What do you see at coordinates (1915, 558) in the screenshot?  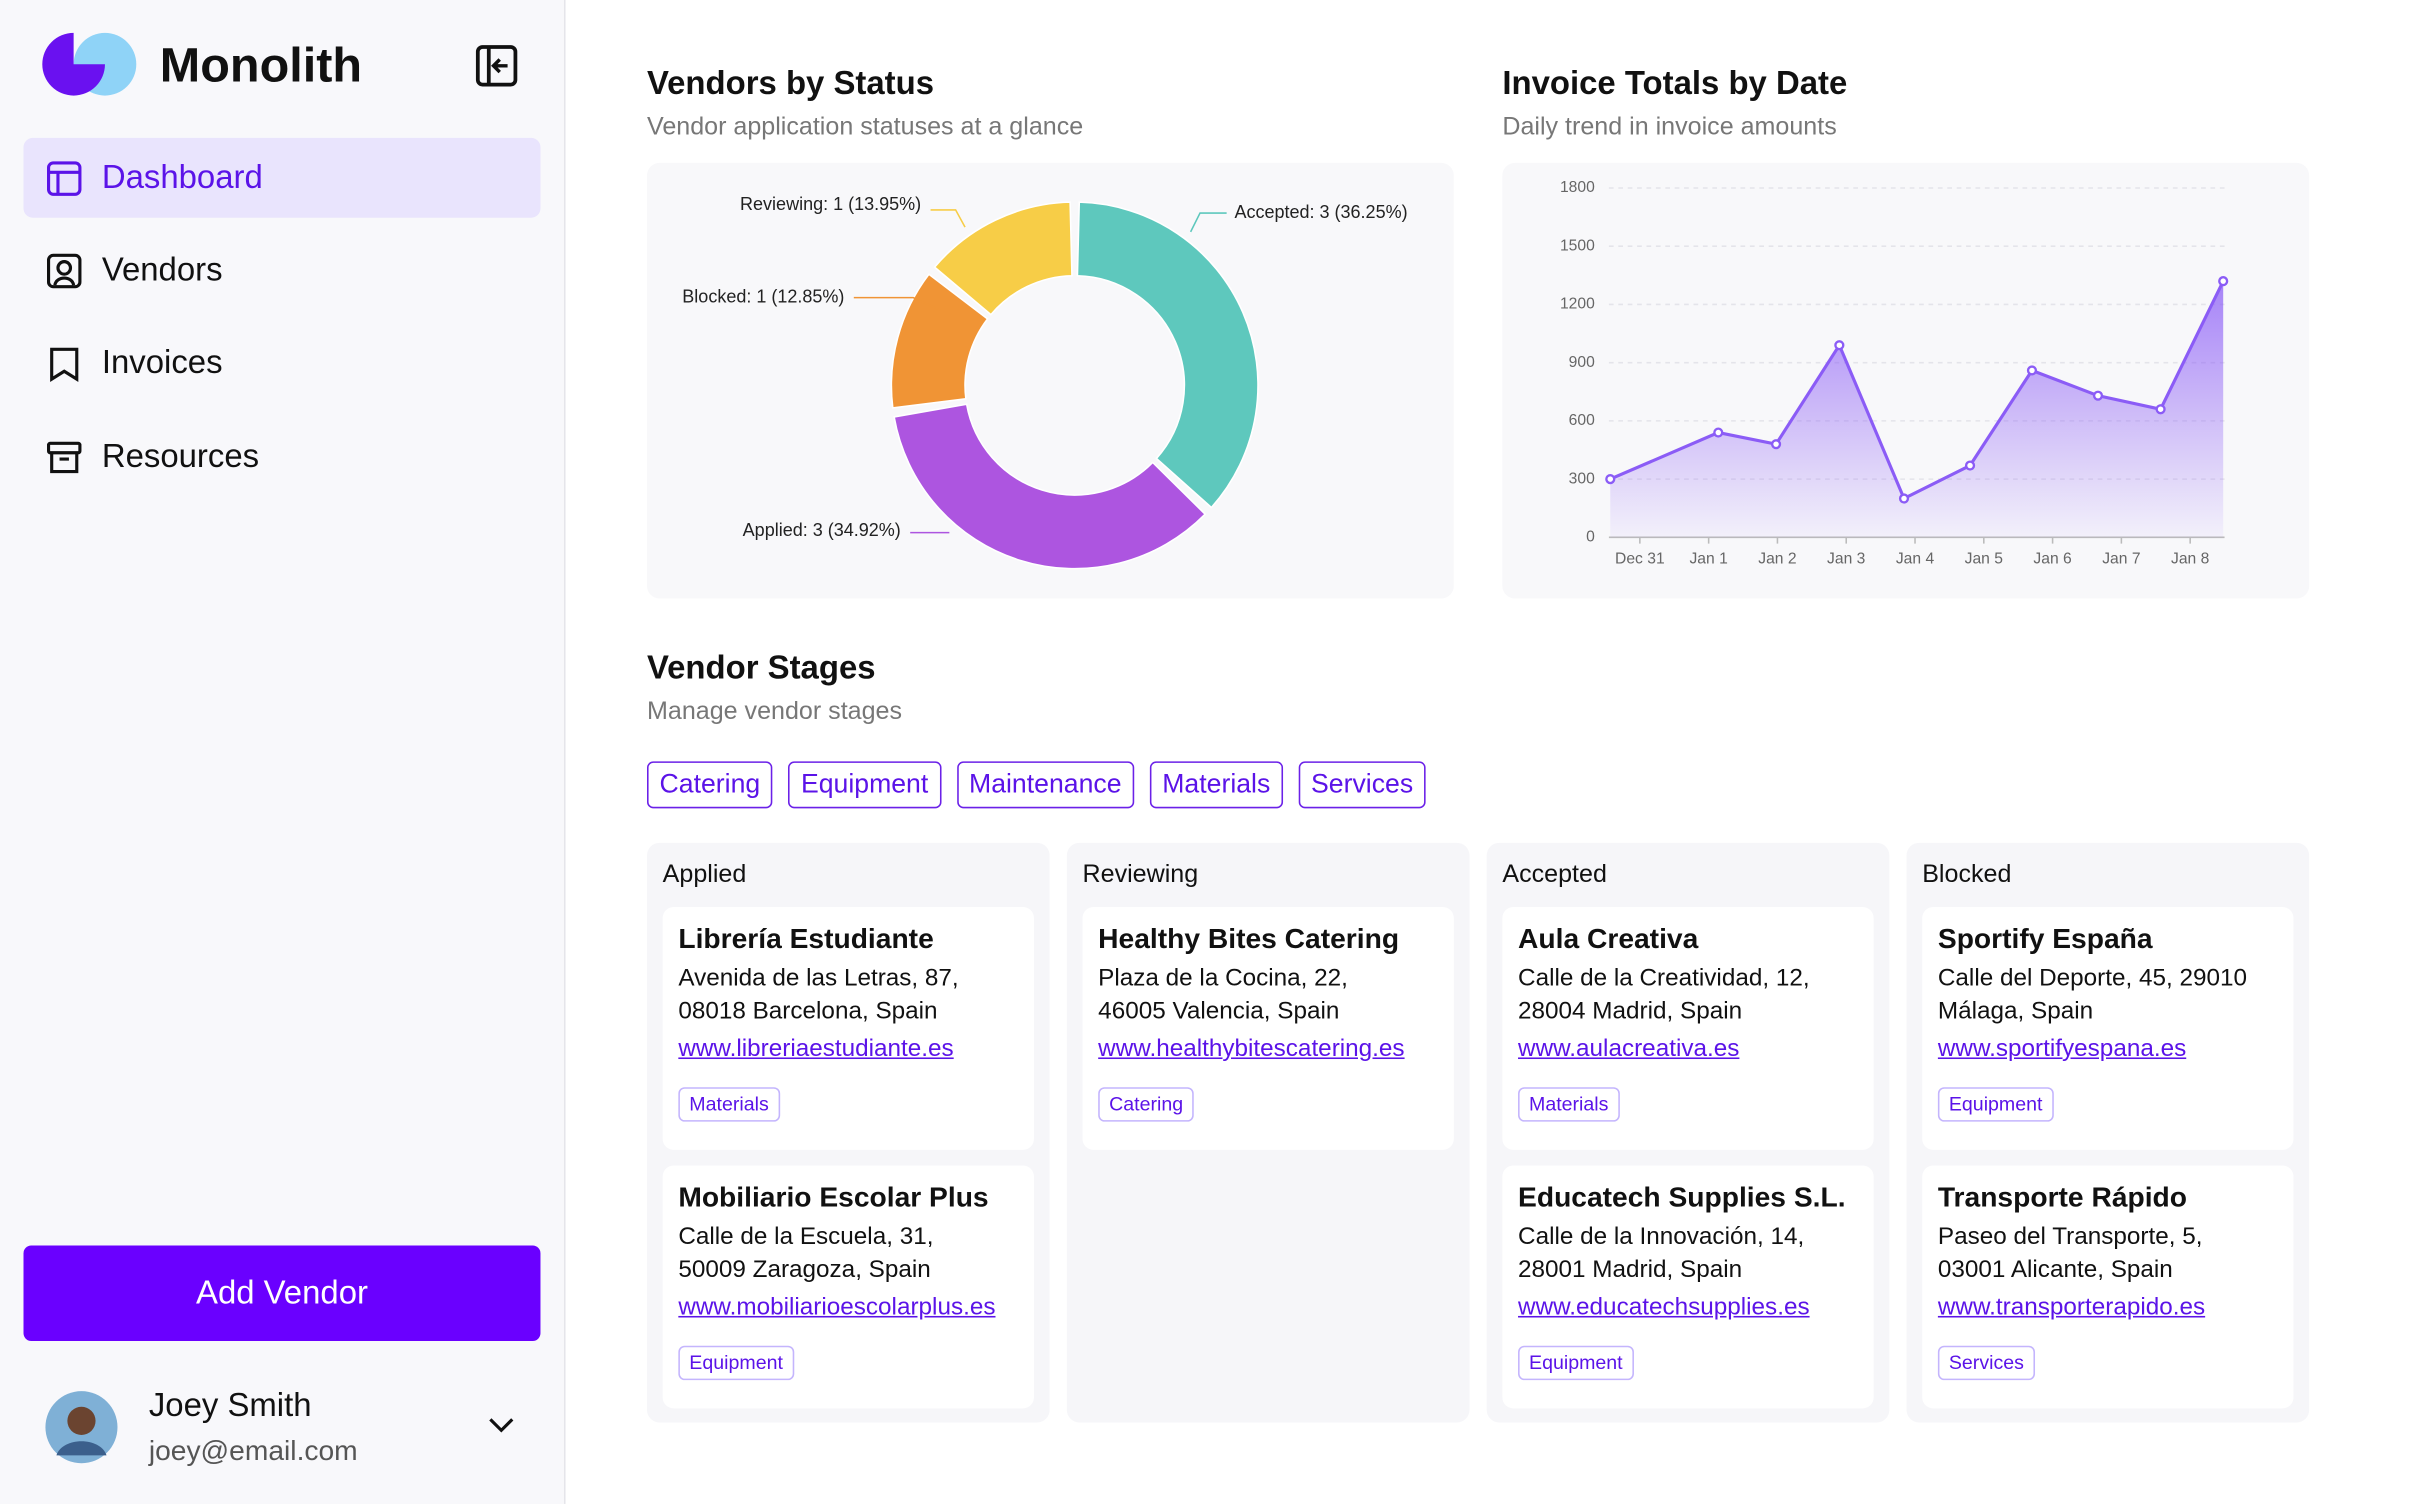 I see `x-tick-label: Jan 4` at bounding box center [1915, 558].